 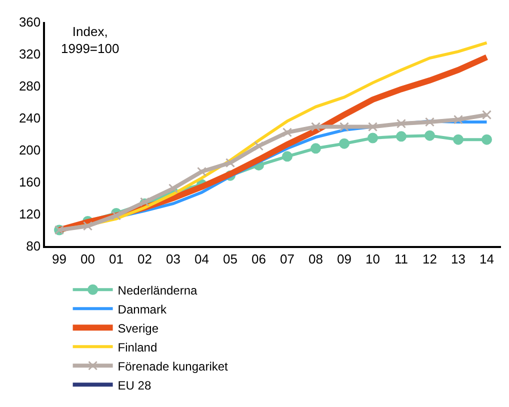 I want to click on legend-label: Nederländerna, so click(x=158, y=290).